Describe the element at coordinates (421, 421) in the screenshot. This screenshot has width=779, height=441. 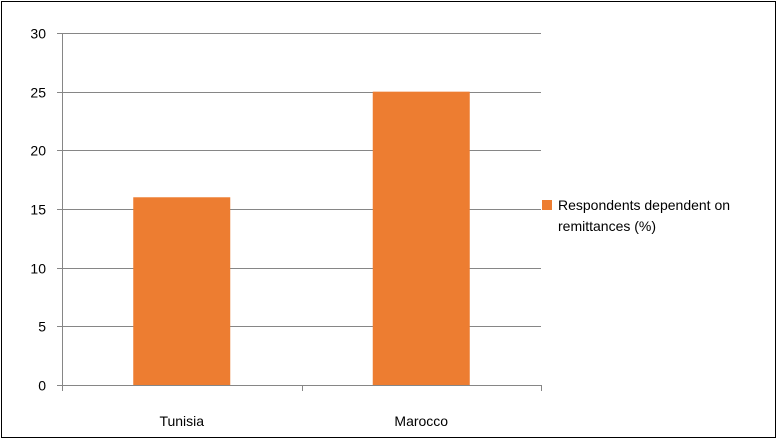
I see `x-tick-label-marocco: Marocco` at that location.